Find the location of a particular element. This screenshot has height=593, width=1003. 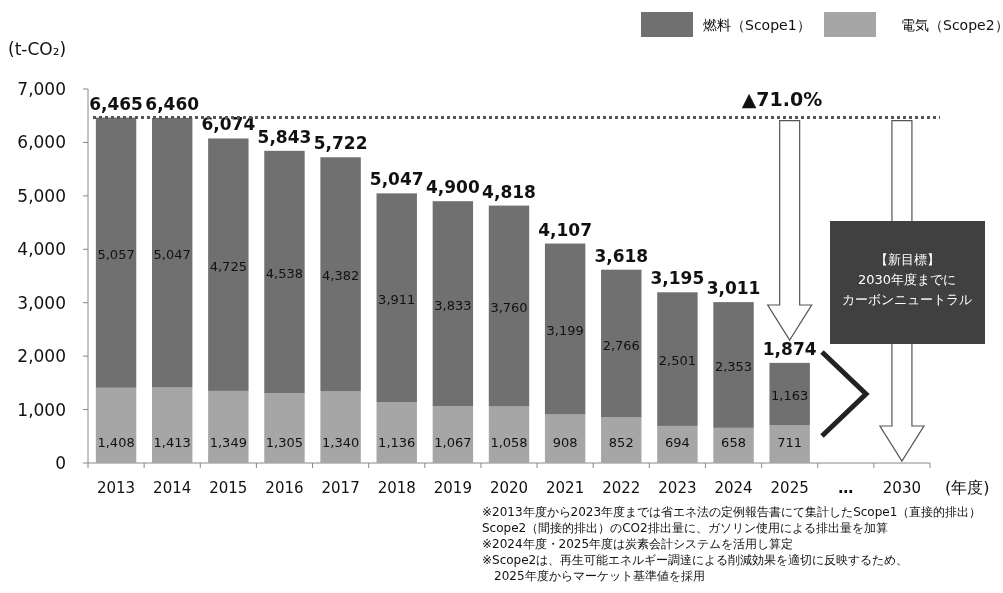

x-tick-label: 2024 is located at coordinates (733, 488).